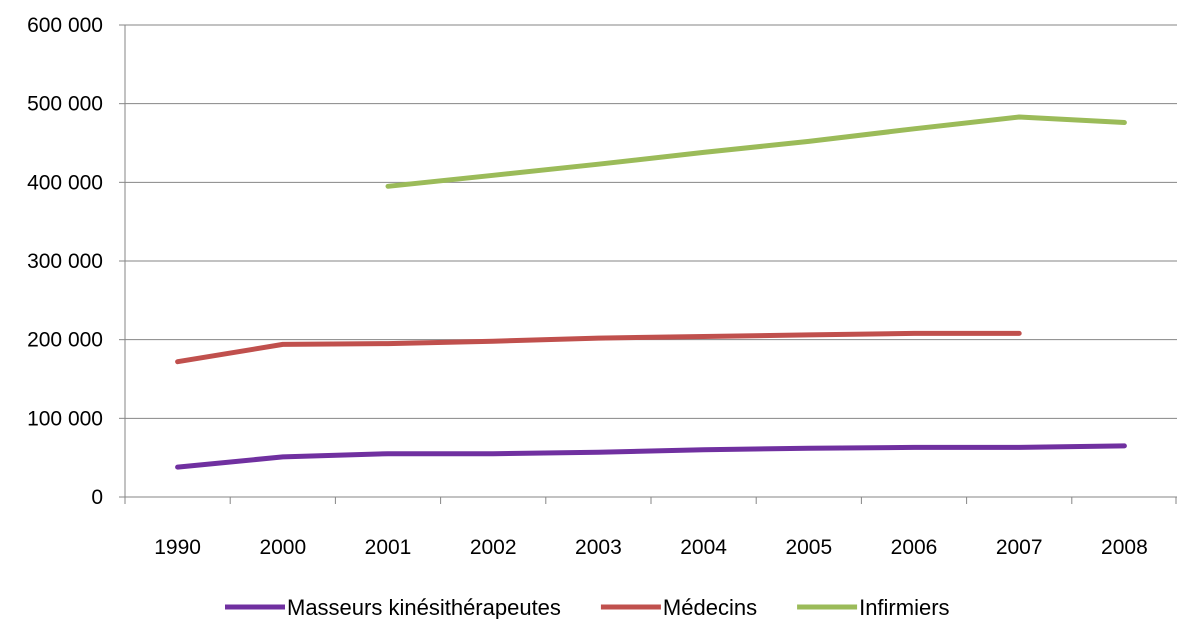 Image resolution: width=1177 pixels, height=619 pixels. I want to click on y-tick-label: 600 000, so click(65, 25).